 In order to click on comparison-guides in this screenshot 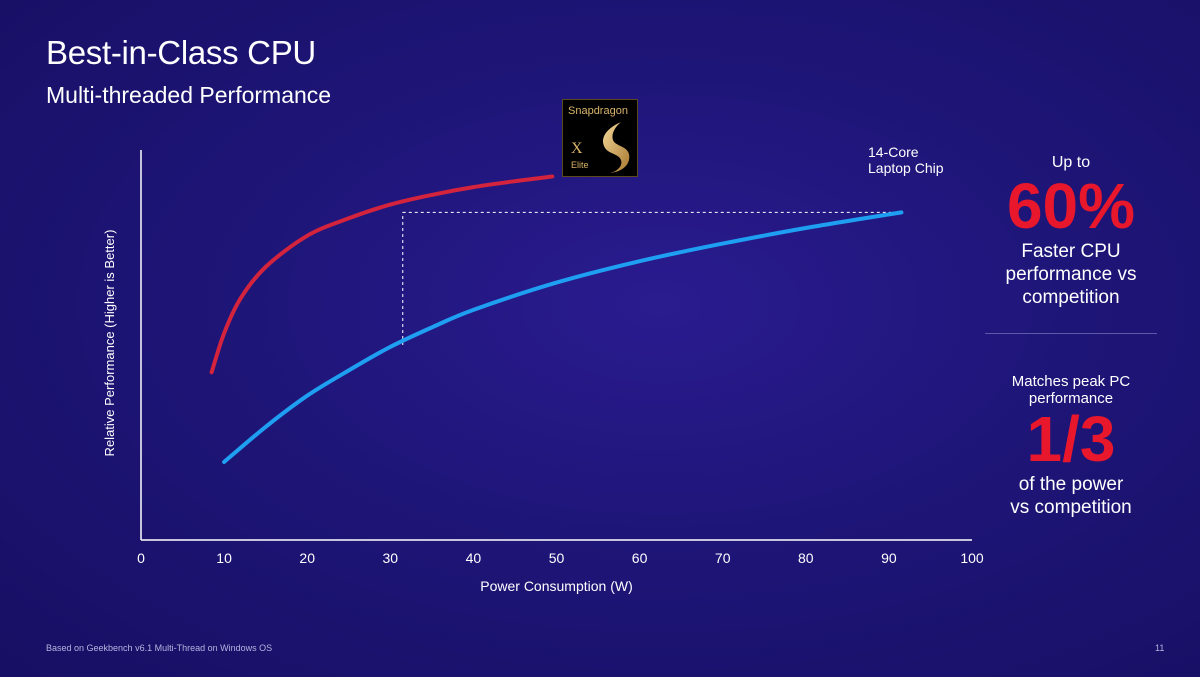, I will do `click(652, 278)`.